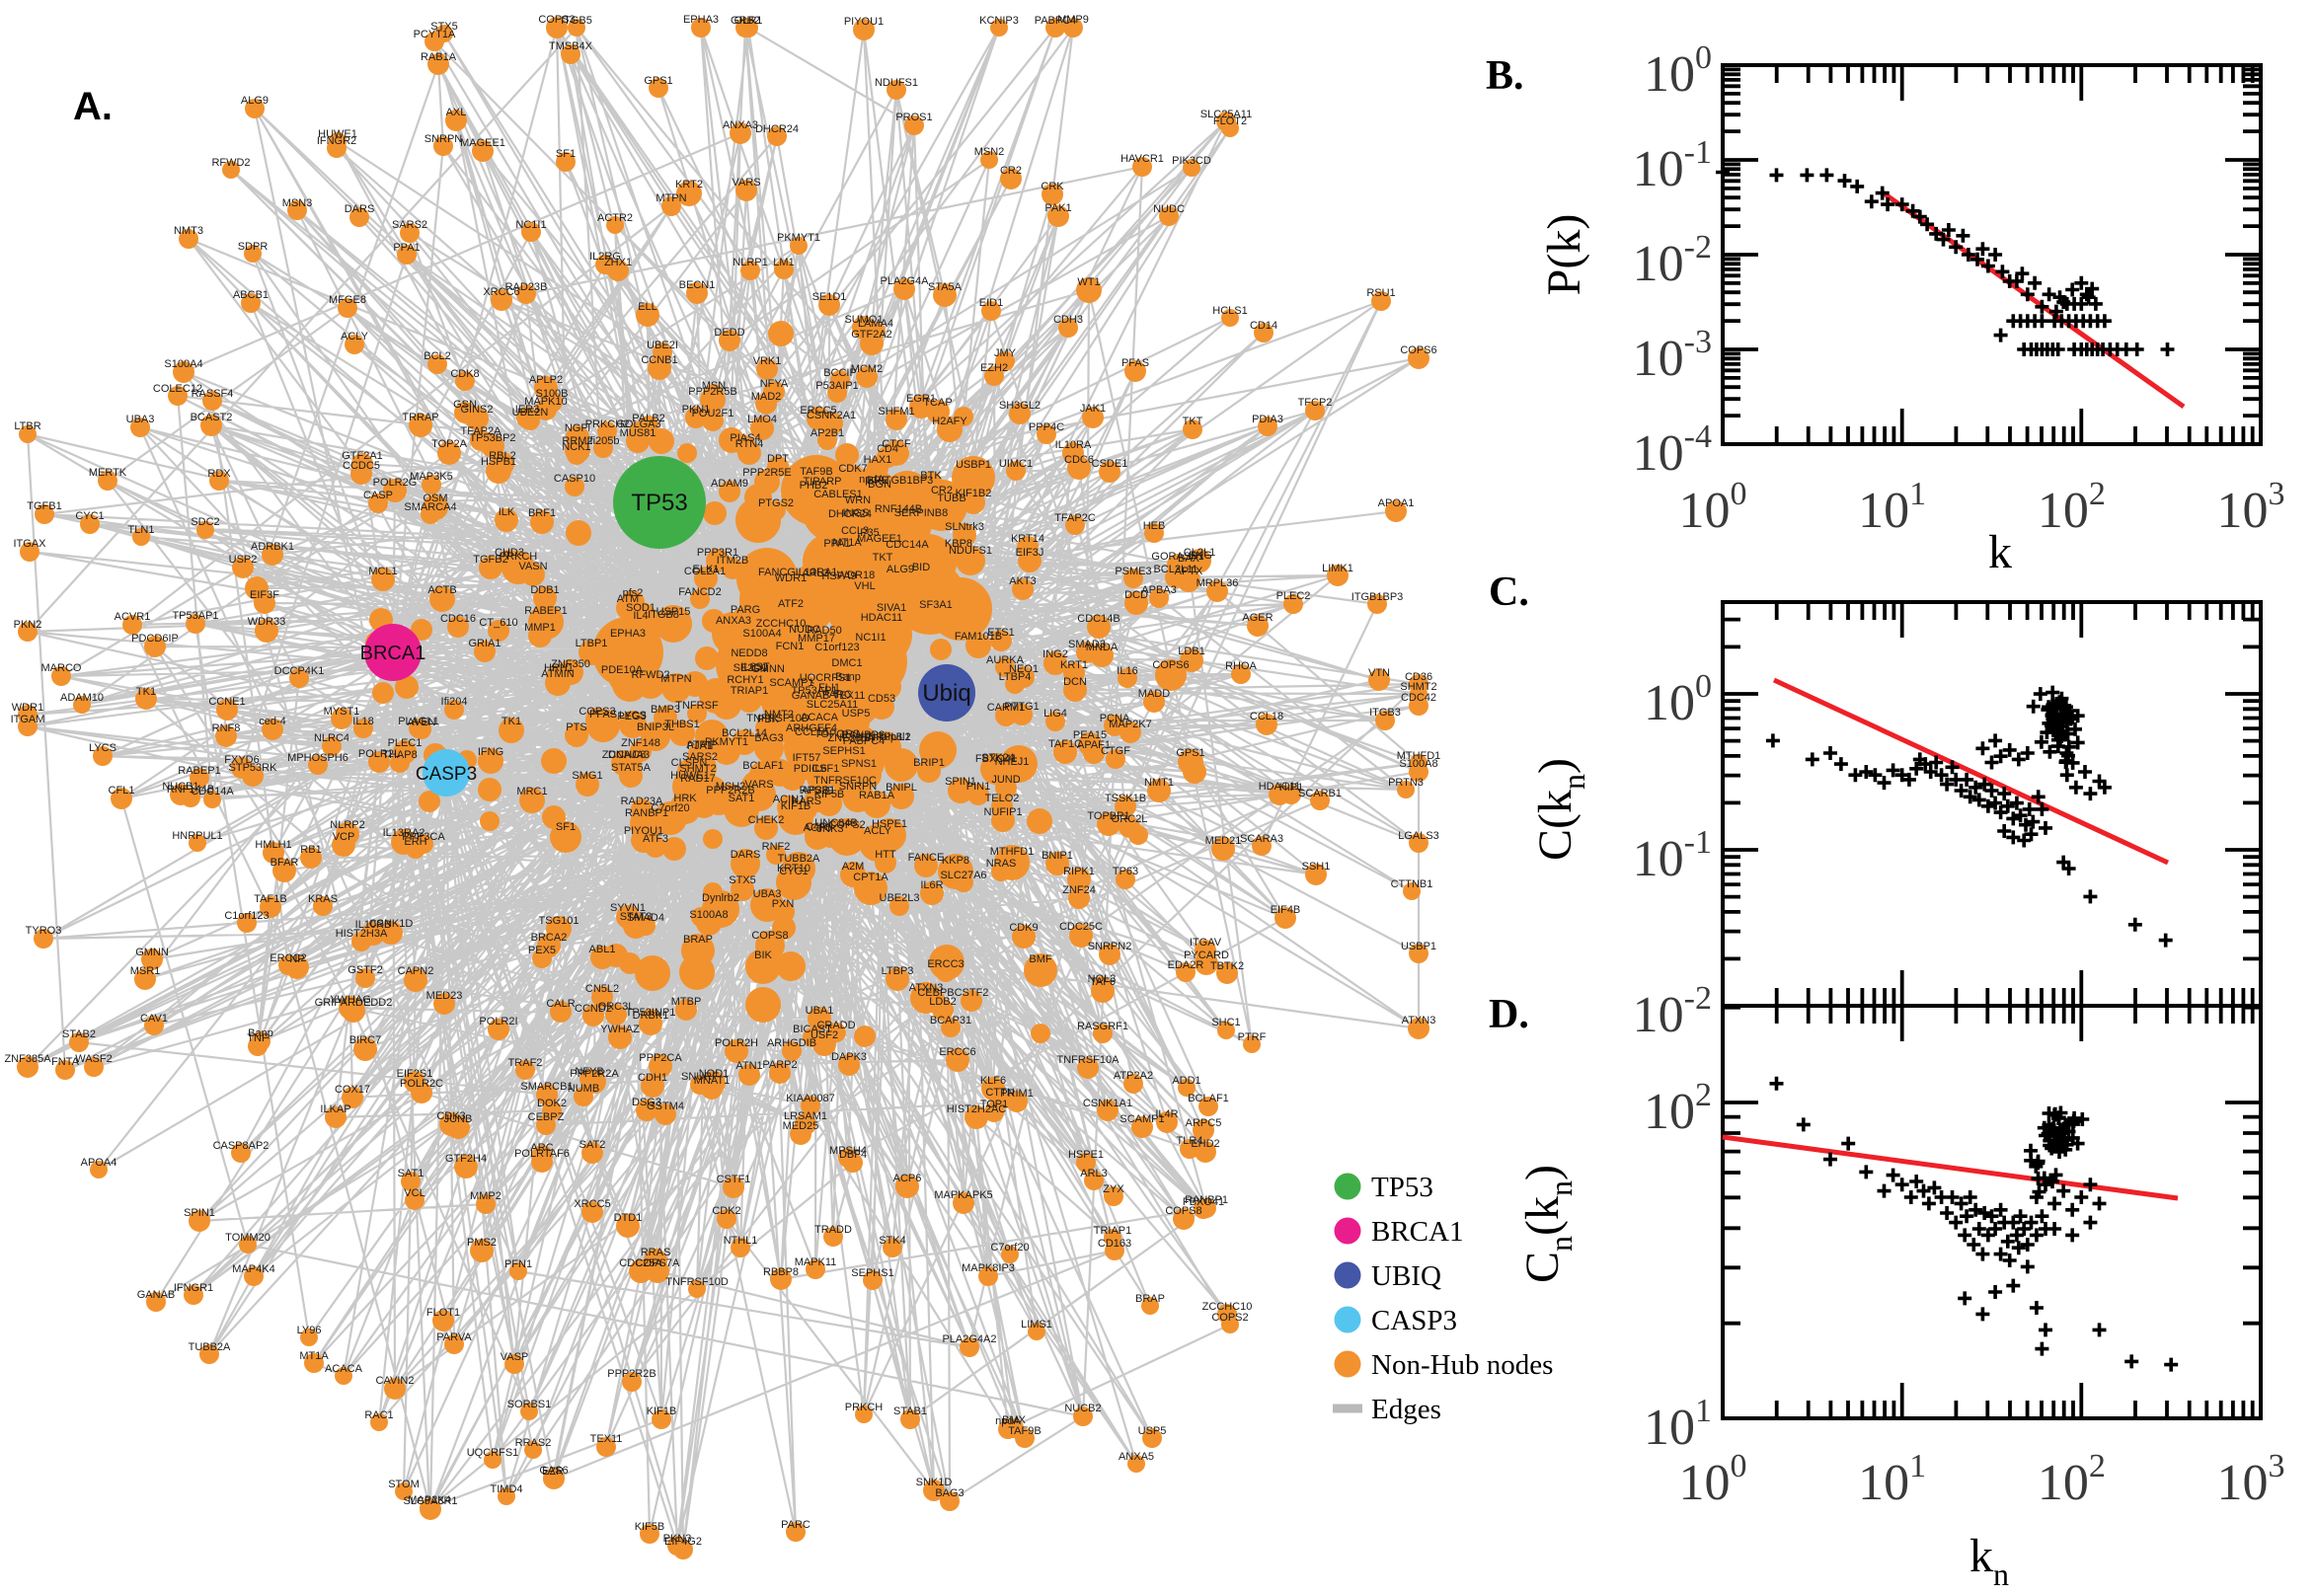 The width and height of the screenshot is (2316, 1596). Describe the element at coordinates (1673, 855) in the screenshot. I see `svg-text: 10-1` at that location.